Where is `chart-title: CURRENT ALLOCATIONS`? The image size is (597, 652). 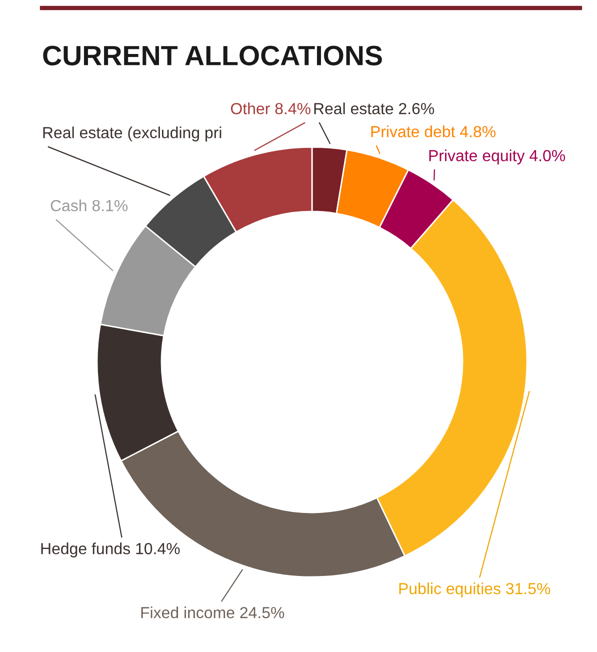
chart-title: CURRENT ALLOCATIONS is located at coordinates (212, 56).